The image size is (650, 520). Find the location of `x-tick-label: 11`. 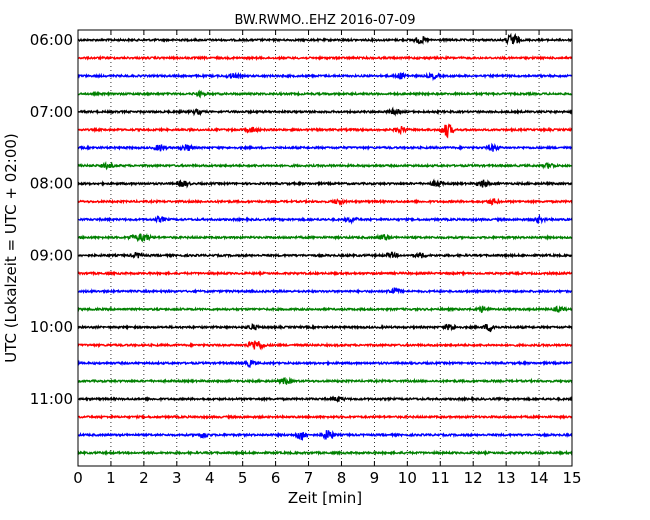

x-tick-label: 11 is located at coordinates (440, 478).